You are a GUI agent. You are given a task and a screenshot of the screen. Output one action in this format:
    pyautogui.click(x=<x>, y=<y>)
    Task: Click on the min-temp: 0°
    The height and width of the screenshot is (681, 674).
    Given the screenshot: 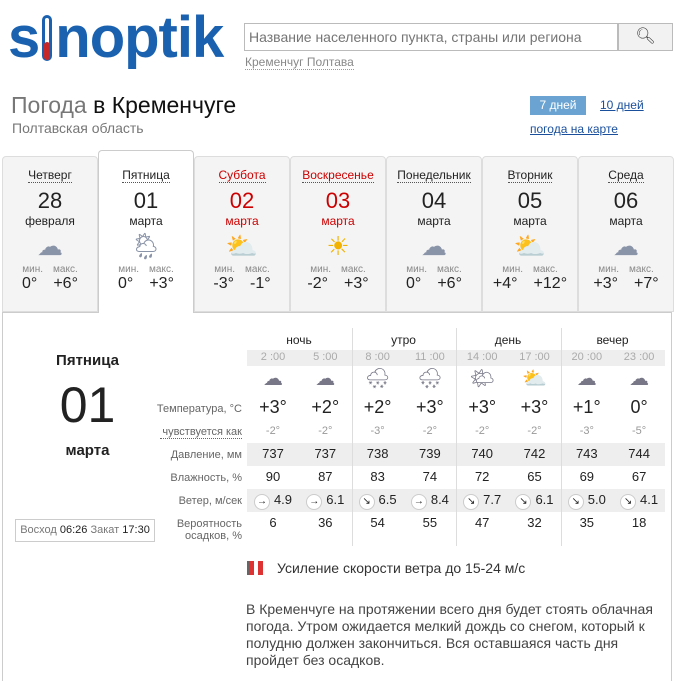 What is the action you would take?
    pyautogui.click(x=414, y=283)
    